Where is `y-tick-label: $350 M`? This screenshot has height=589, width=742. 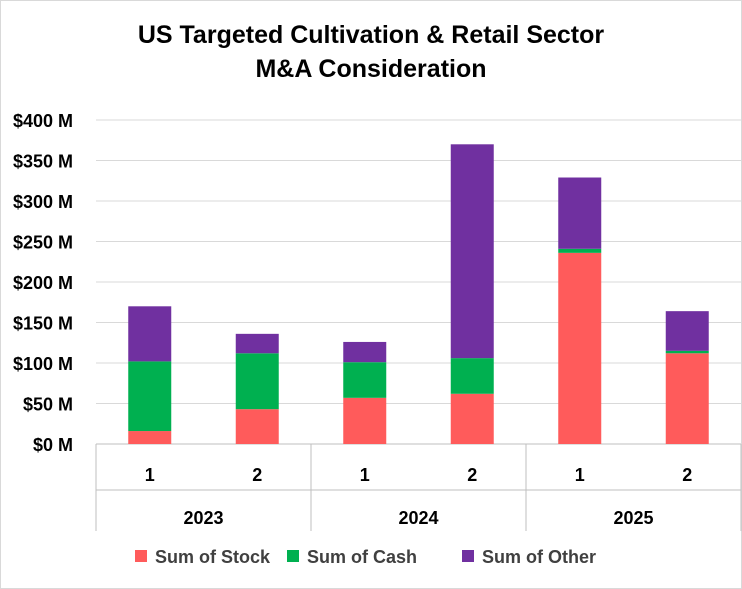
y-tick-label: $350 M is located at coordinates (43, 162).